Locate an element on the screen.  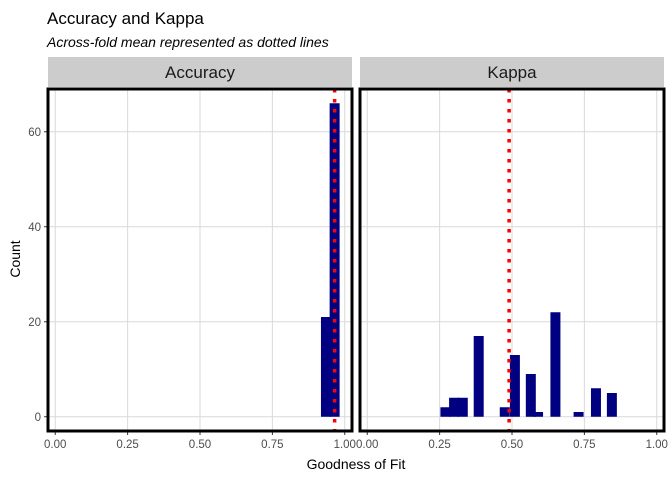
y-axis: 0 20 40 60 is located at coordinates (37, 275).